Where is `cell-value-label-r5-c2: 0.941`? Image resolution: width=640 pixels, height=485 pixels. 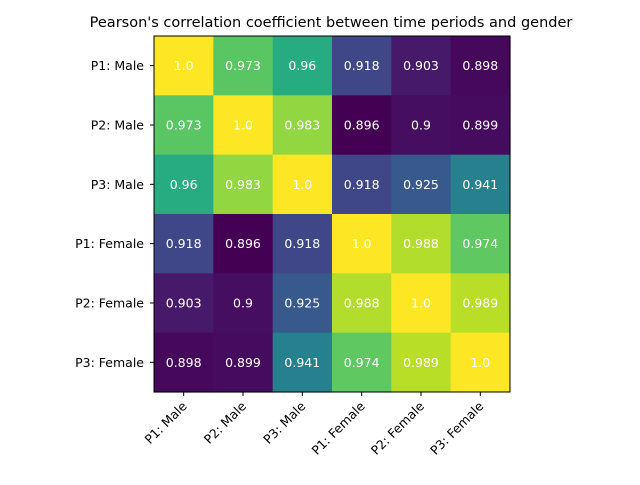
cell-value-label-r5-c2: 0.941 is located at coordinates (302, 362).